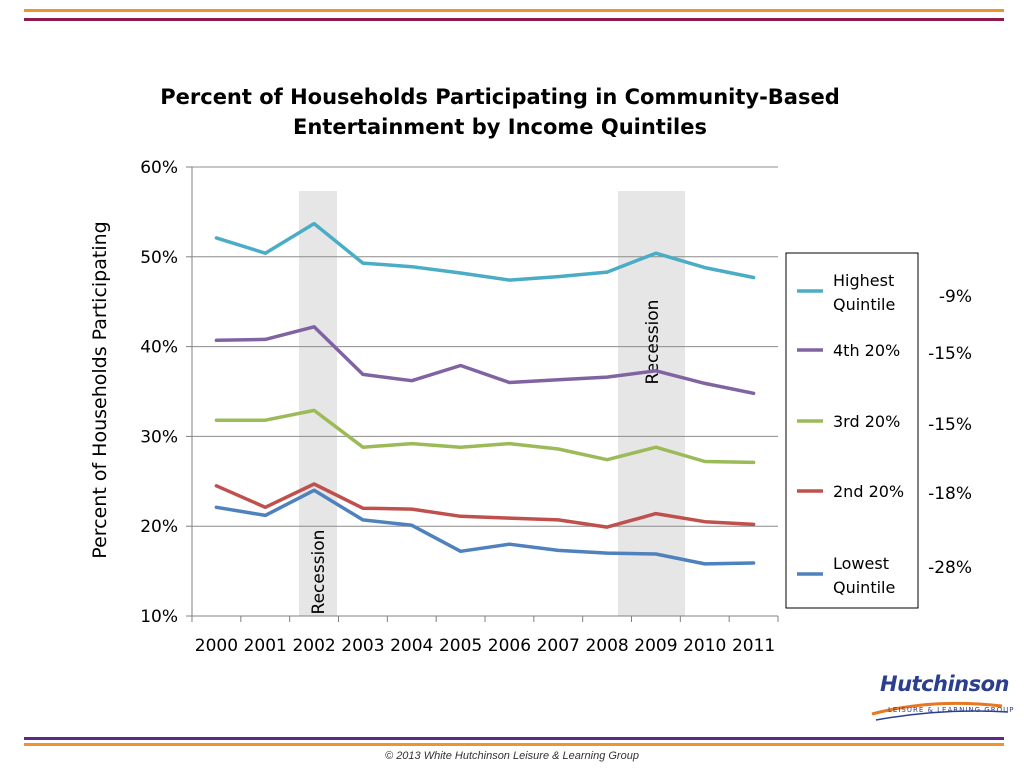  I want to click on logo-swoosh-icon, so click(940, 711).